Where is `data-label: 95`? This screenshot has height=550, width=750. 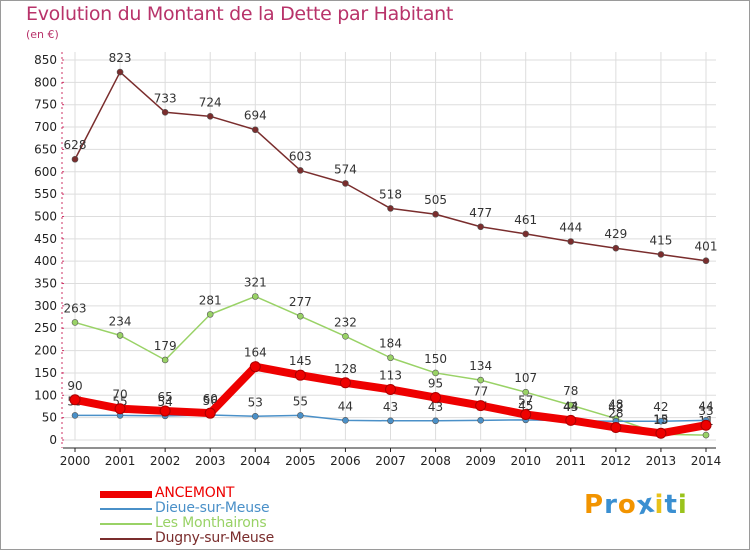
data-label: 95 is located at coordinates (435, 384).